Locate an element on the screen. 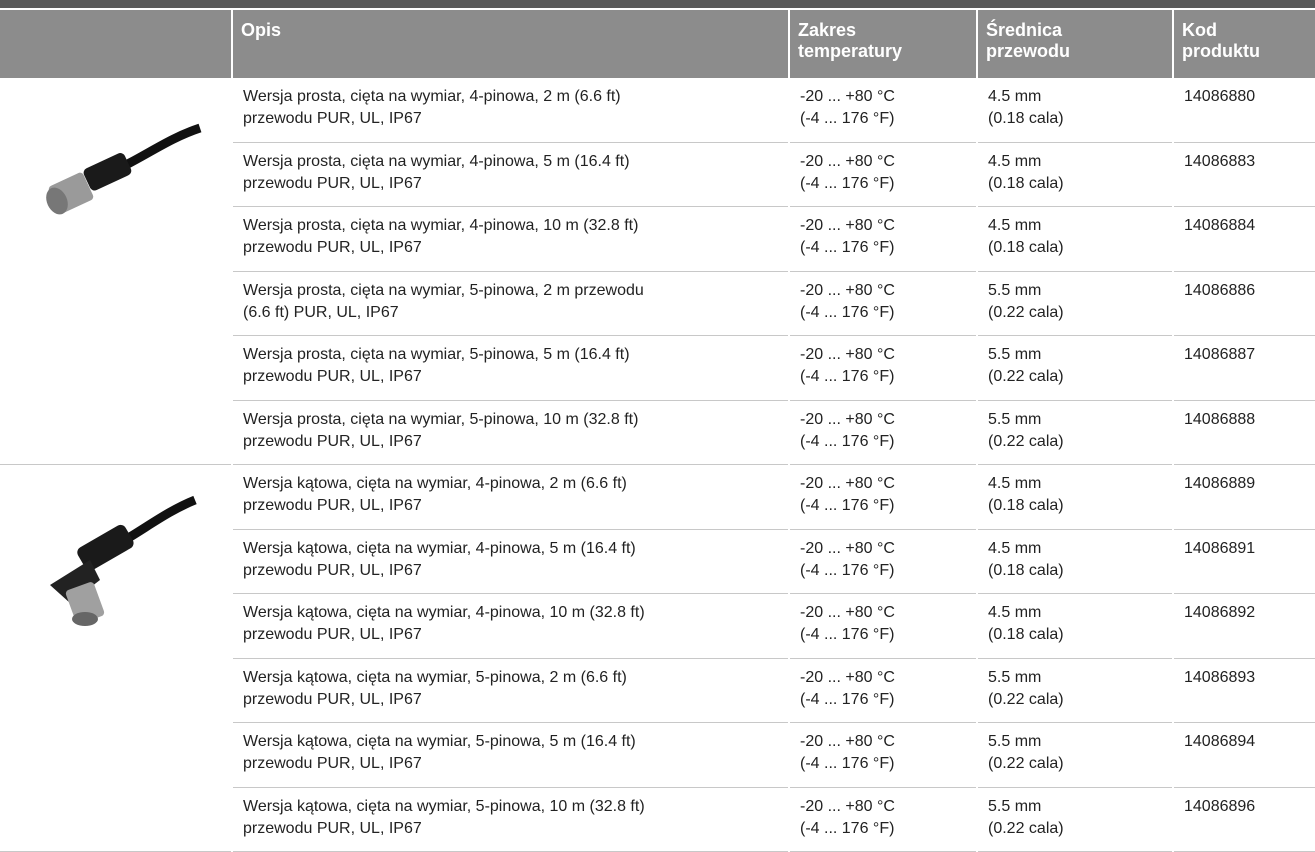 This screenshot has width=1315, height=852. cell-text: Kod is located at coordinates (1248, 30).